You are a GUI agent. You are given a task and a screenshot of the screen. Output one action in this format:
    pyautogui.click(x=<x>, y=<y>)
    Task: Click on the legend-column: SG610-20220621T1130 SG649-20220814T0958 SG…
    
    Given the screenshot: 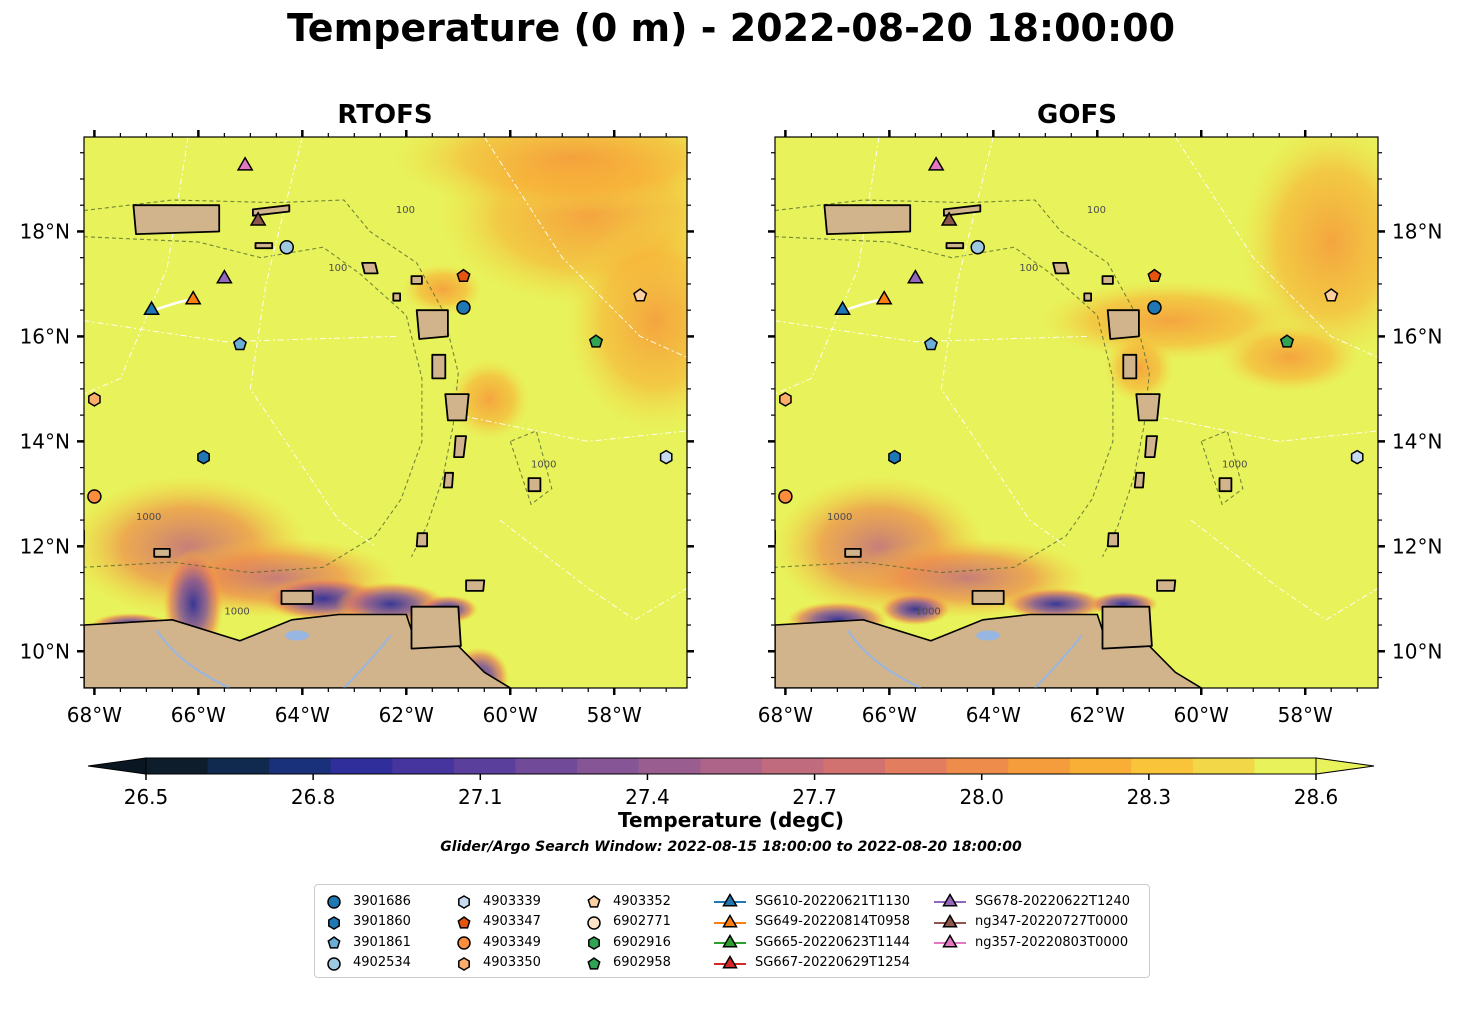 What is the action you would take?
    pyautogui.click(x=811, y=932)
    